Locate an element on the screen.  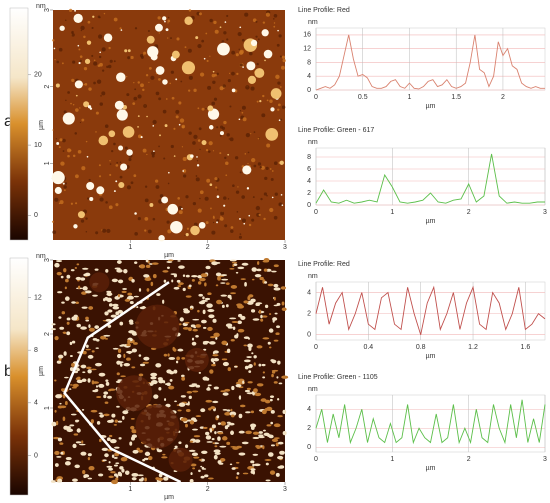
panel-label: a is located at coordinates (8, 121).